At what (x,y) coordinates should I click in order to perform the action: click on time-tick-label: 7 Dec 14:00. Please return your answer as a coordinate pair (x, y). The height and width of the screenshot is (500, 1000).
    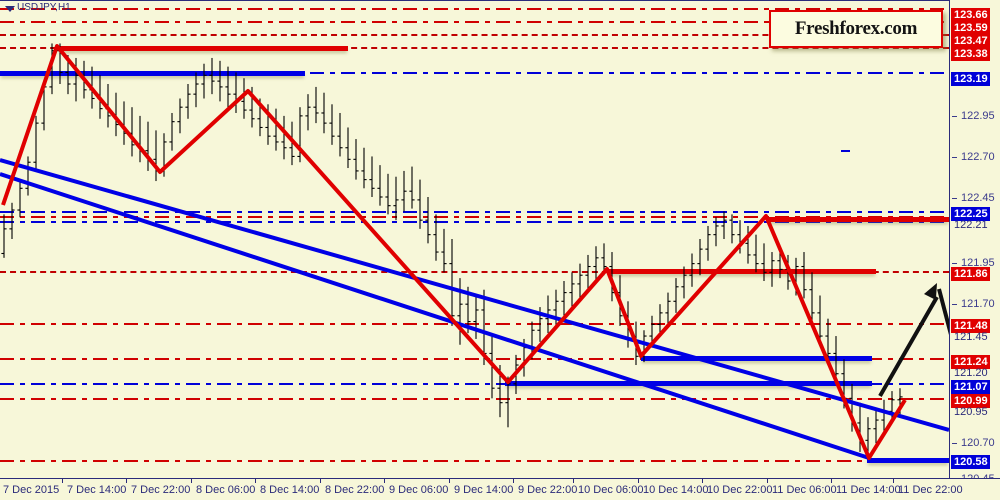
    Looking at the image, I should click on (97, 490).